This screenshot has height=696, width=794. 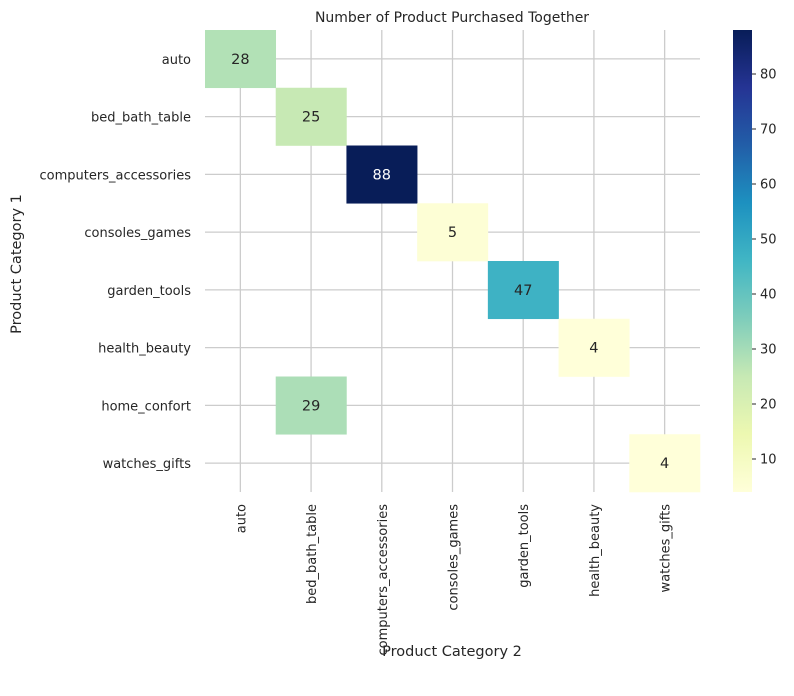 I want to click on colorbar-tick-label: 60, so click(x=768, y=185).